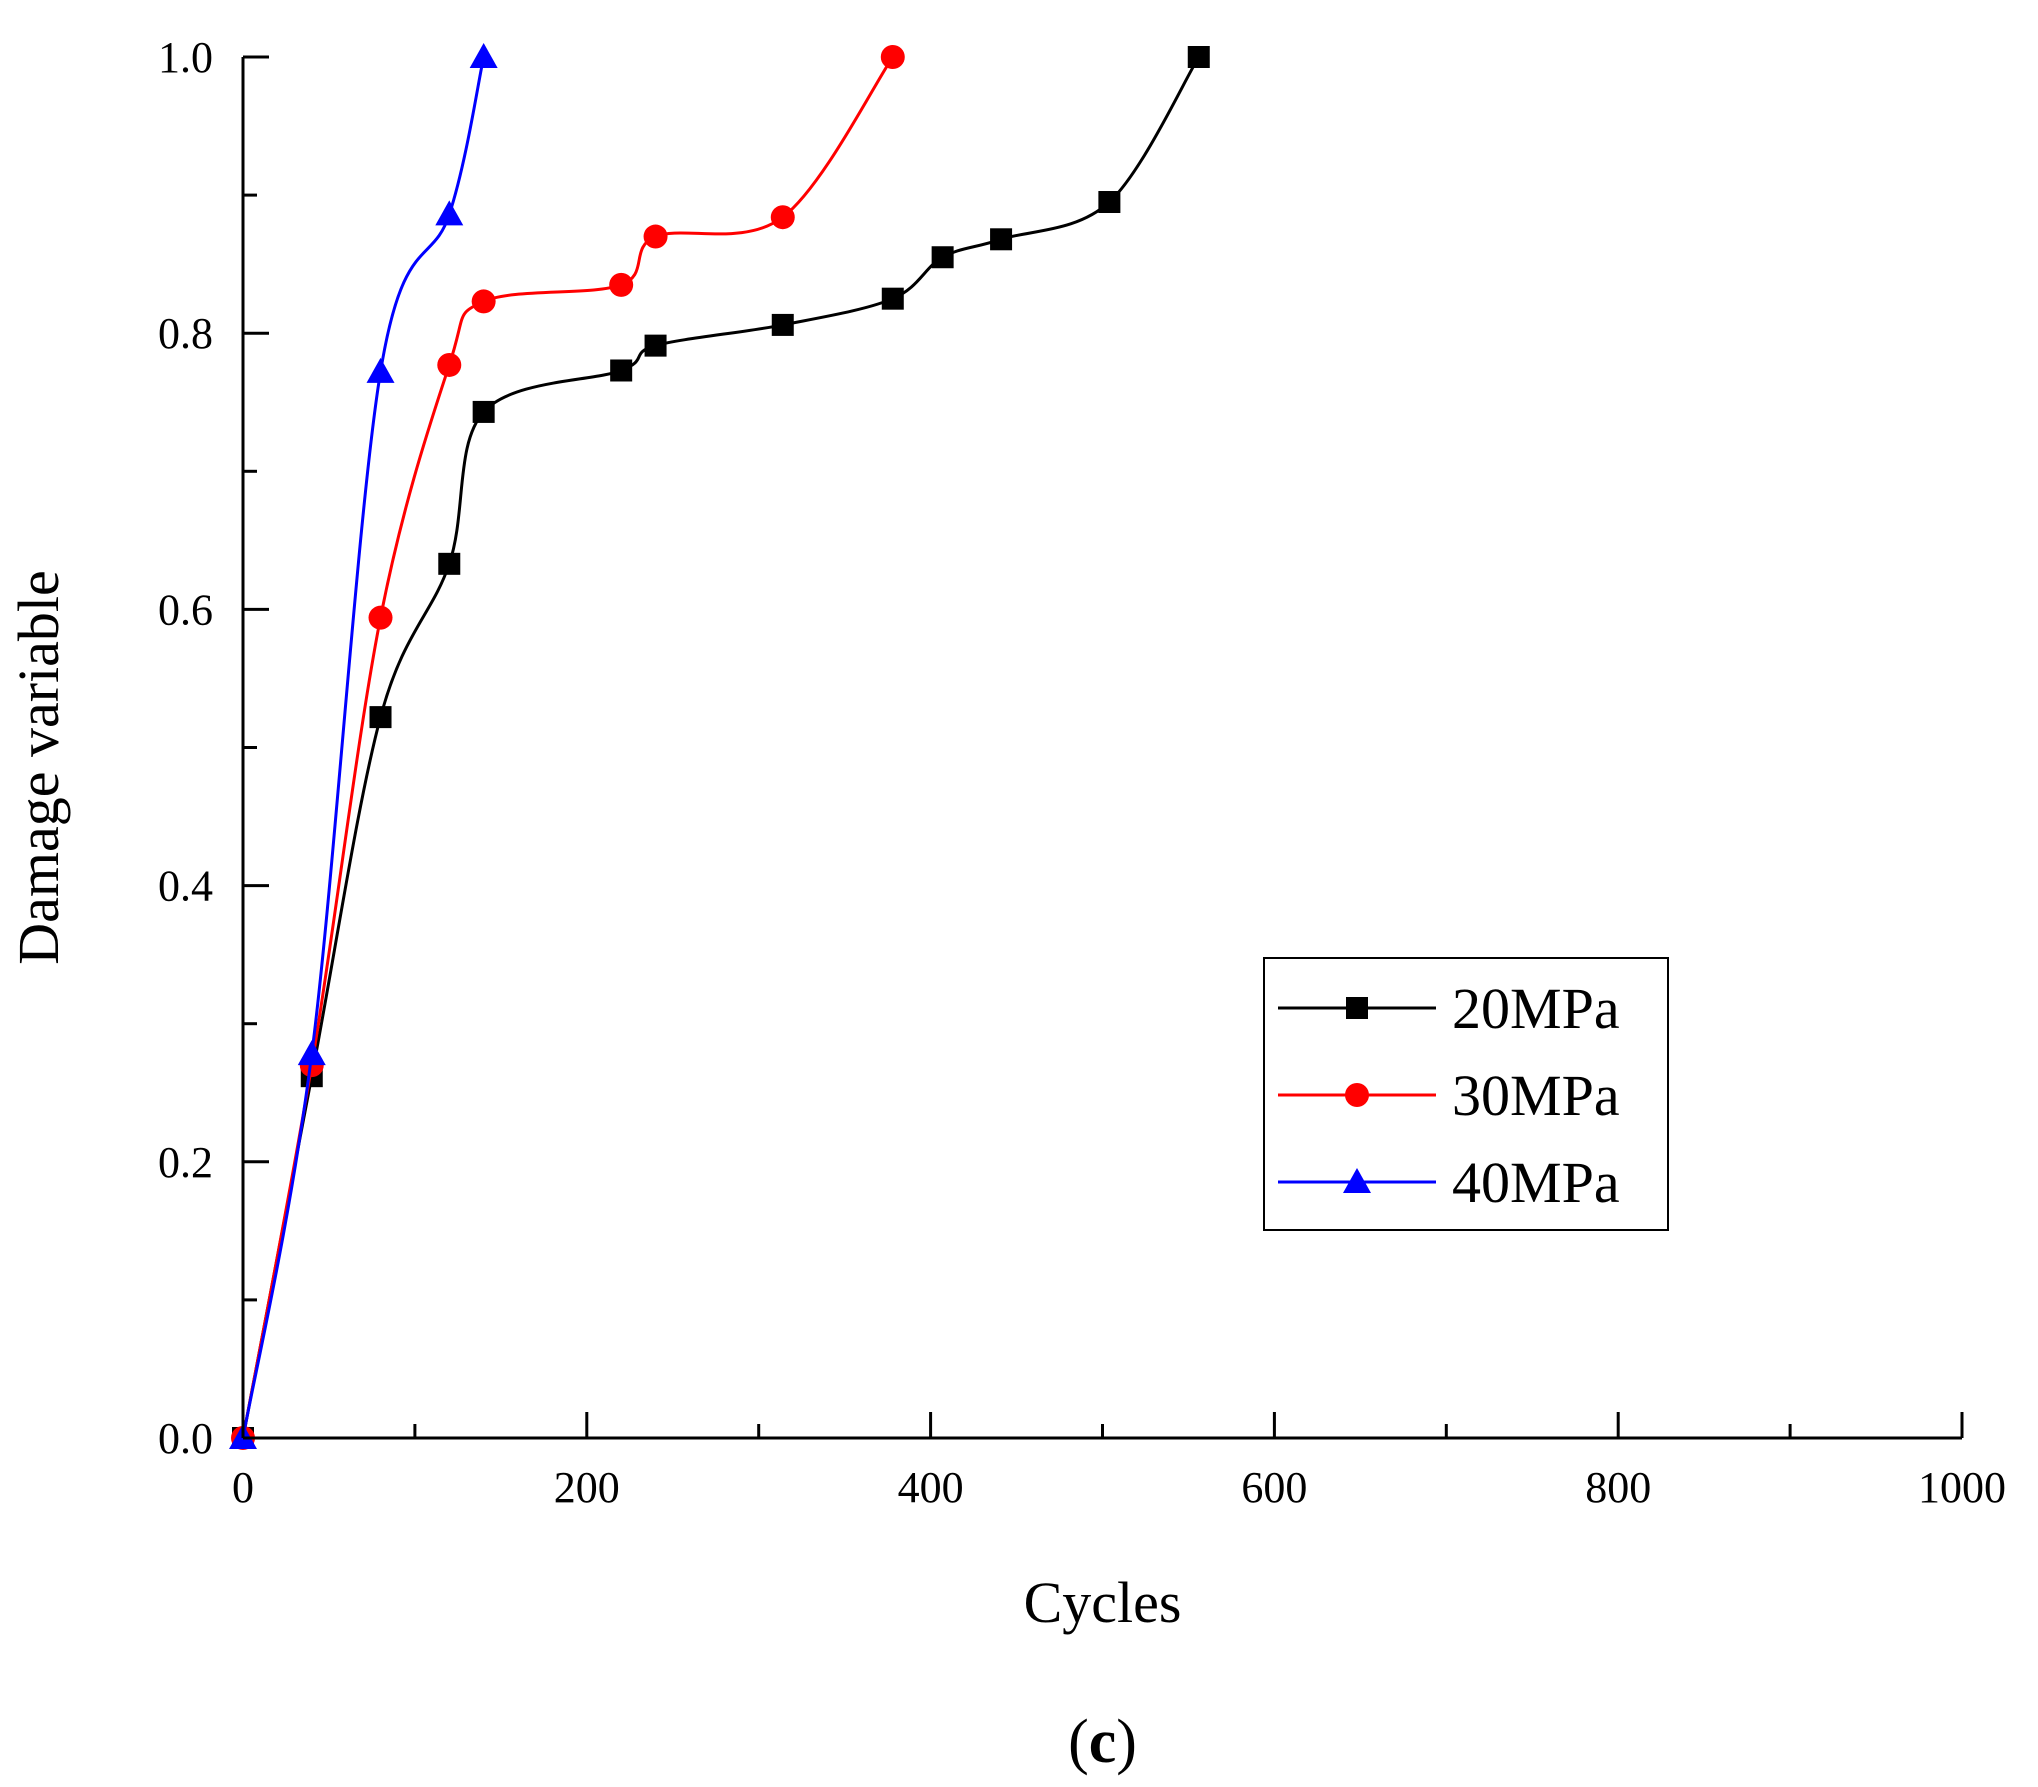  Describe the element at coordinates (185, 1162) in the screenshot. I see `y-tick-label: 0.2` at that location.